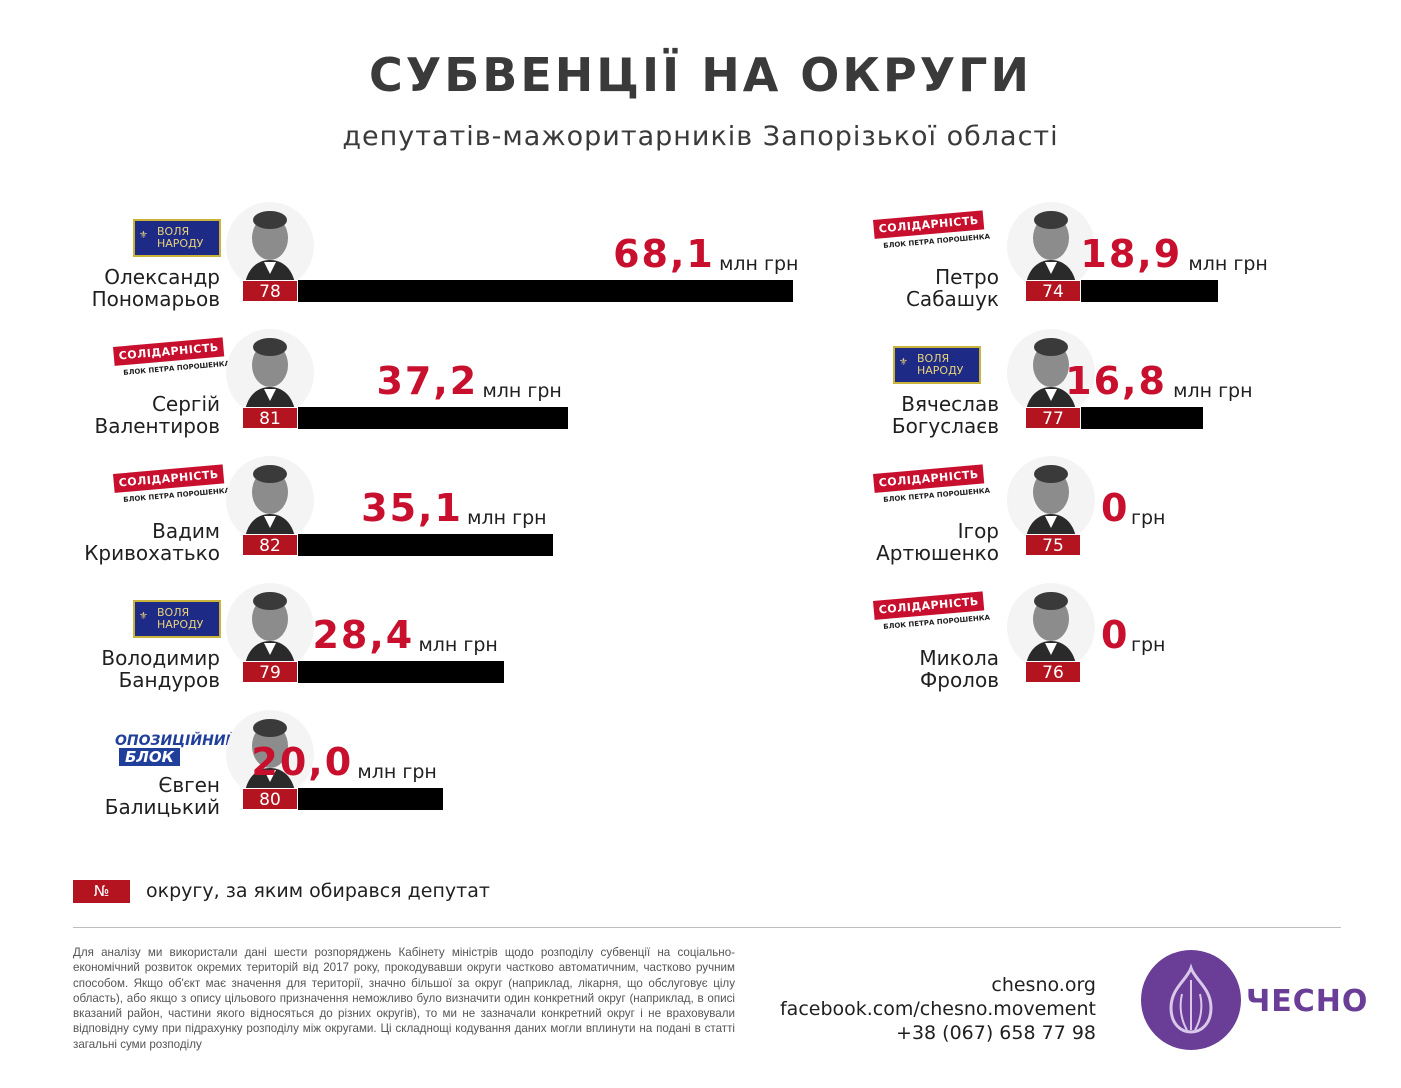 The height and width of the screenshot is (1088, 1401). I want to click on deputy-last-name: Артюшенко, so click(937, 553).